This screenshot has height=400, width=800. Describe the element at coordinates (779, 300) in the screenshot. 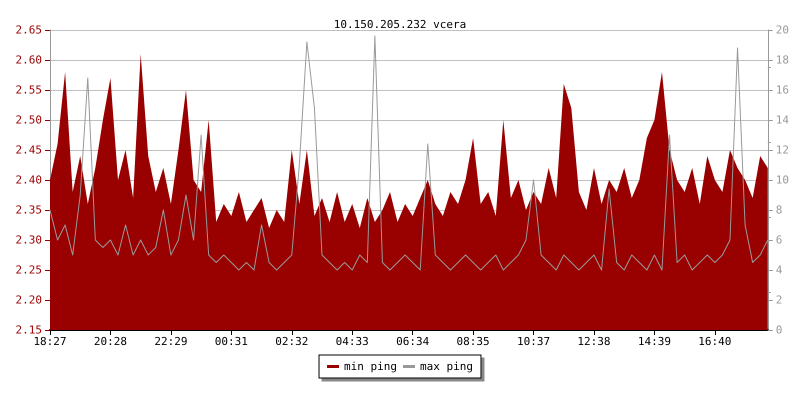

I see `y2-tick-label: 2` at that location.